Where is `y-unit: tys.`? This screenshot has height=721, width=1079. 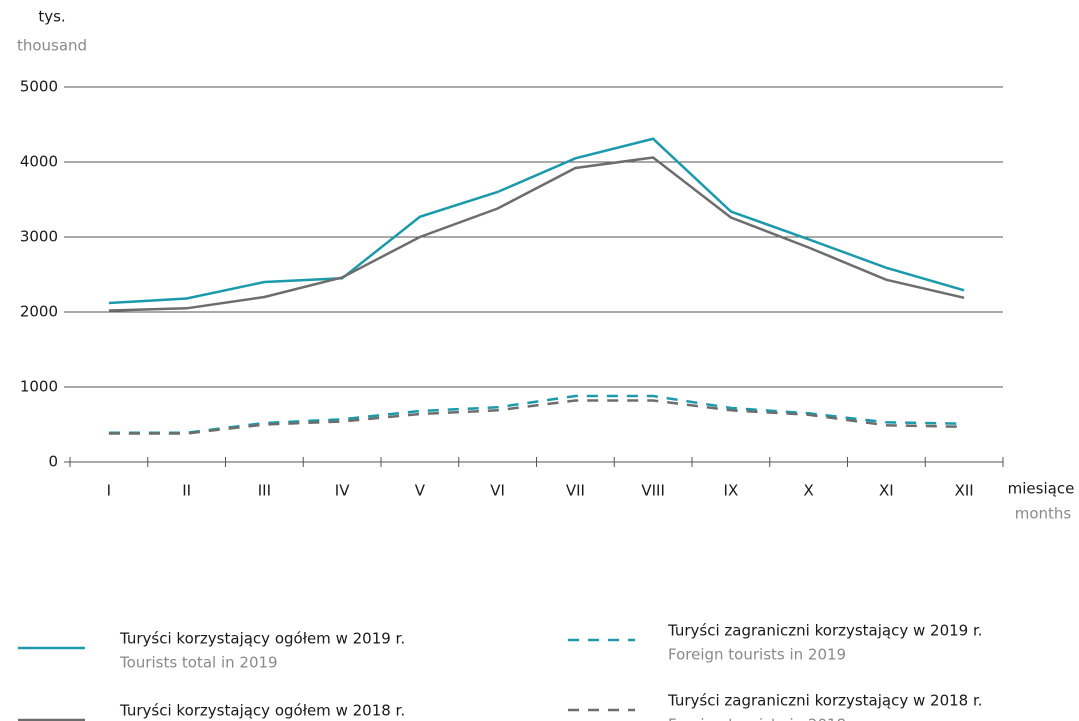
y-unit: tys. is located at coordinates (51, 17).